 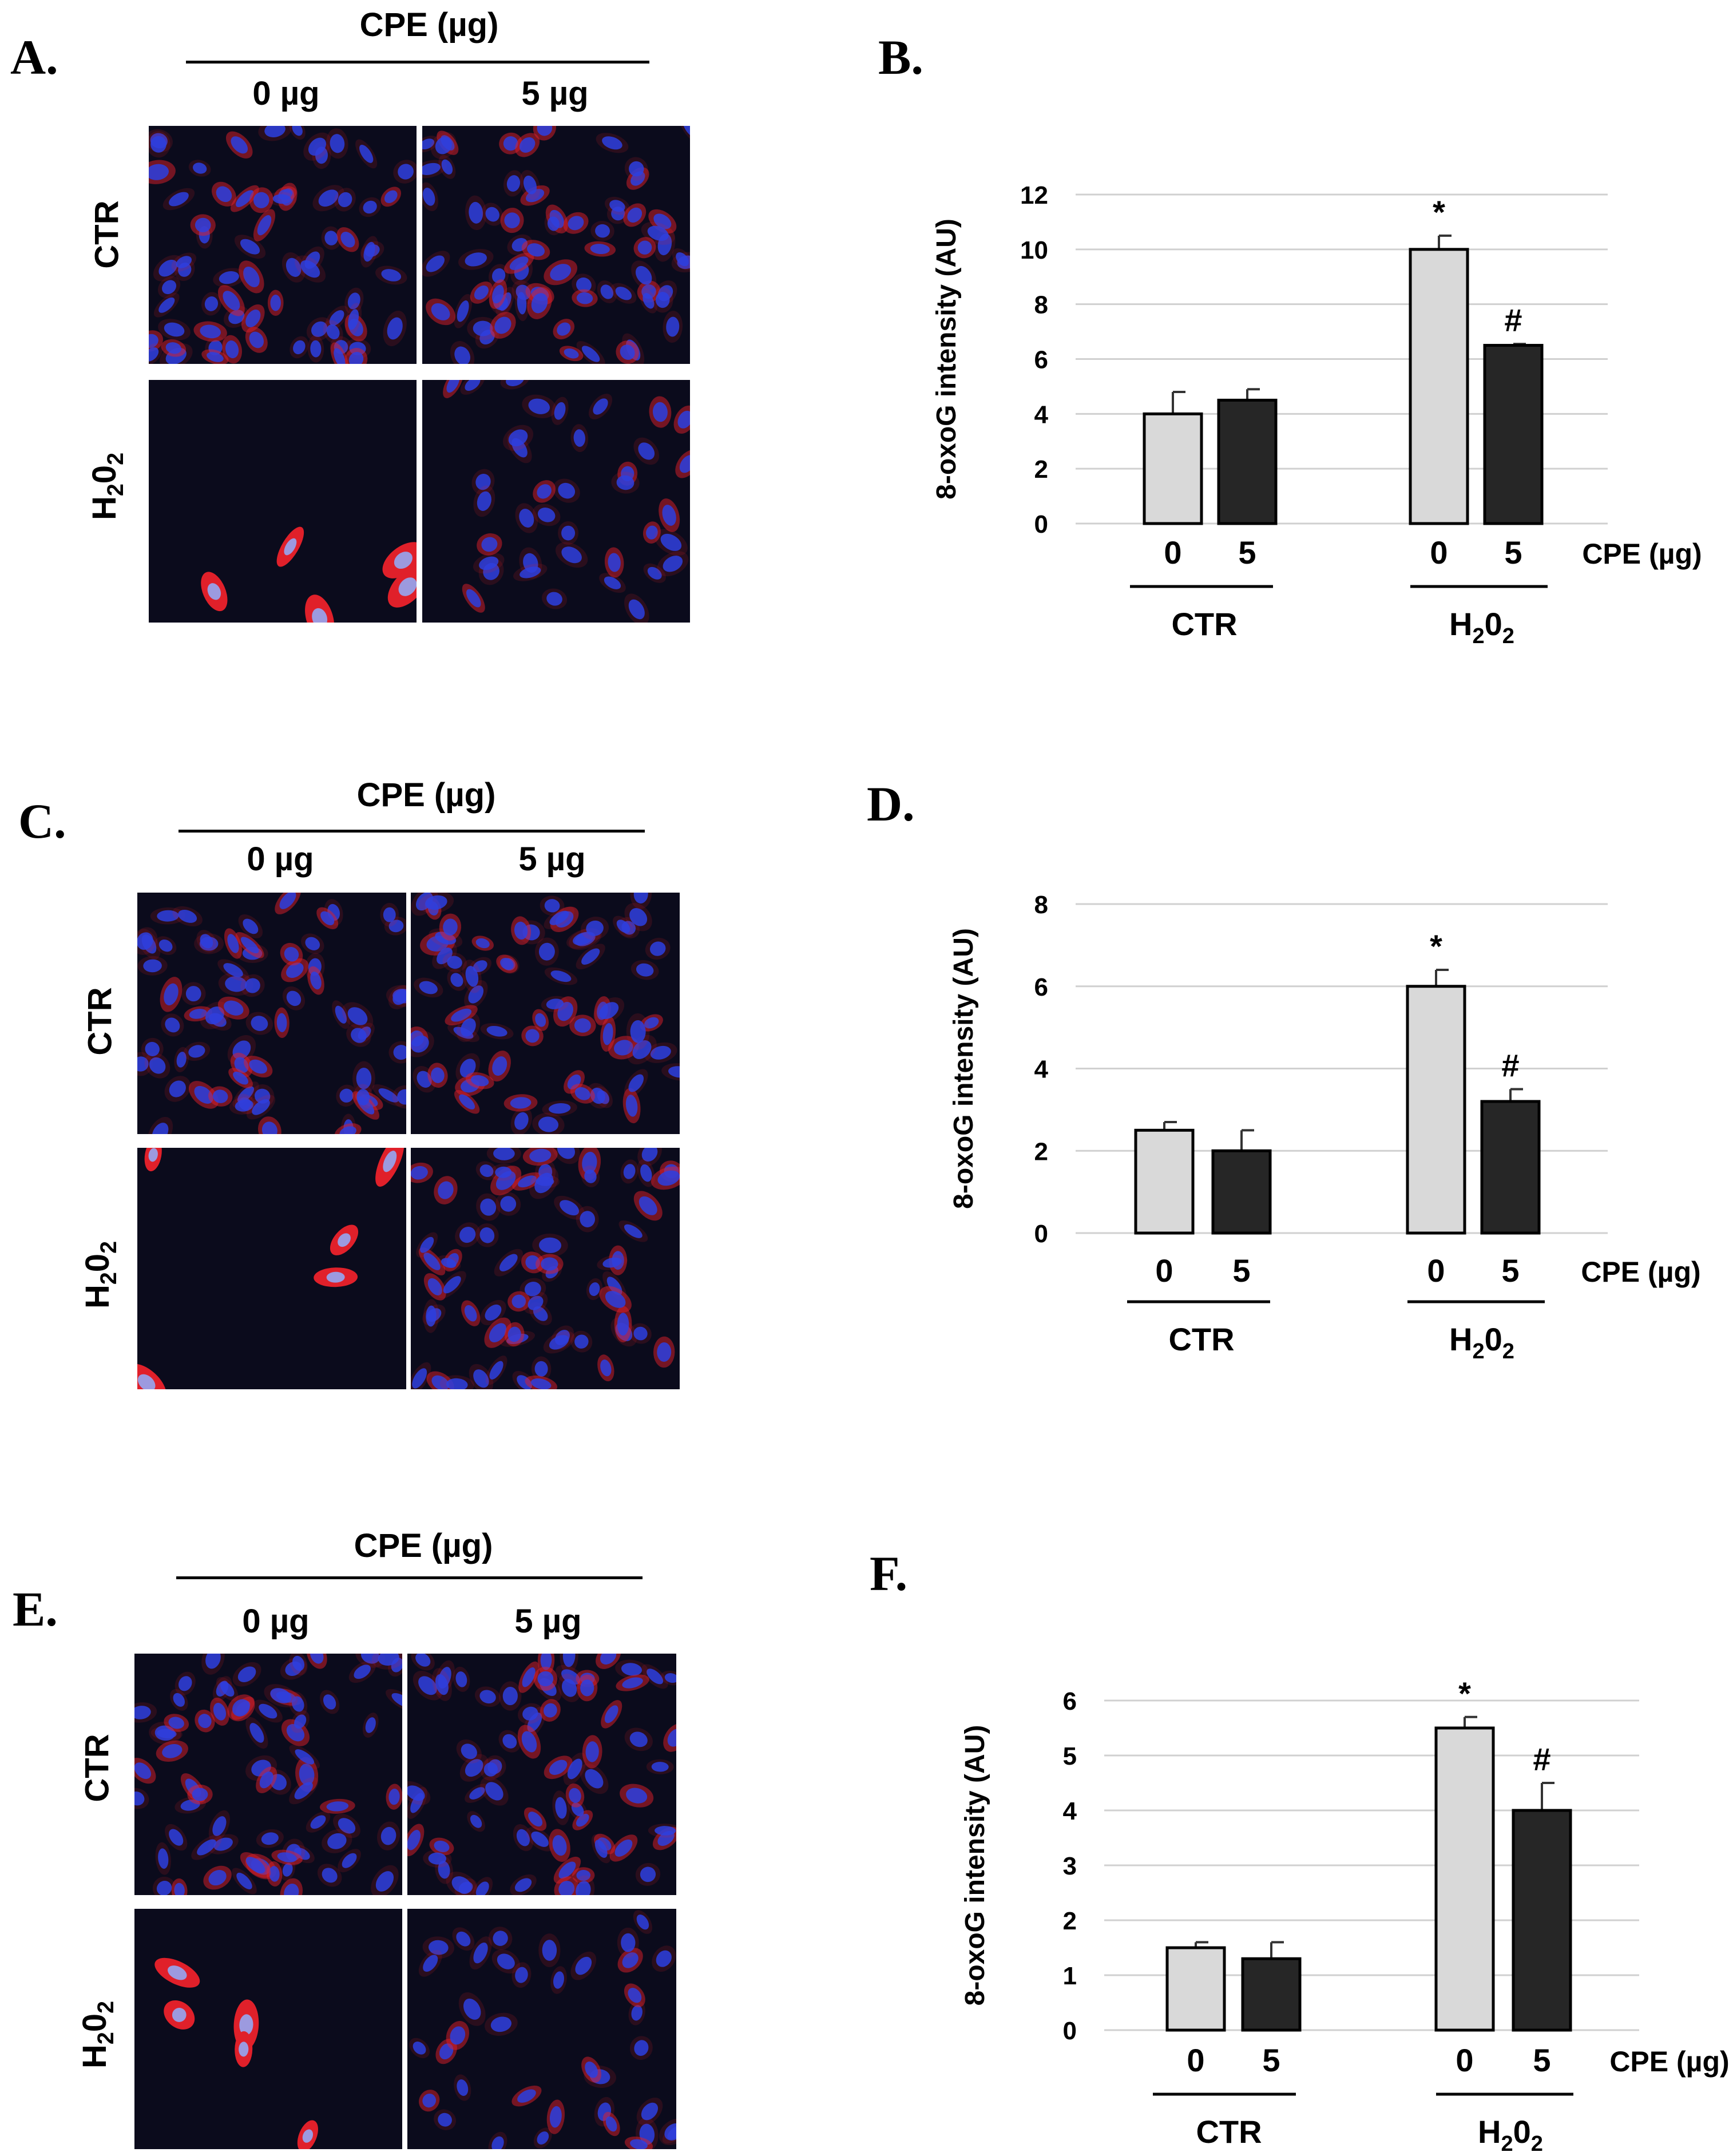 What do you see at coordinates (1041, 987) in the screenshot?
I see `chart-d-ytick: 6` at bounding box center [1041, 987].